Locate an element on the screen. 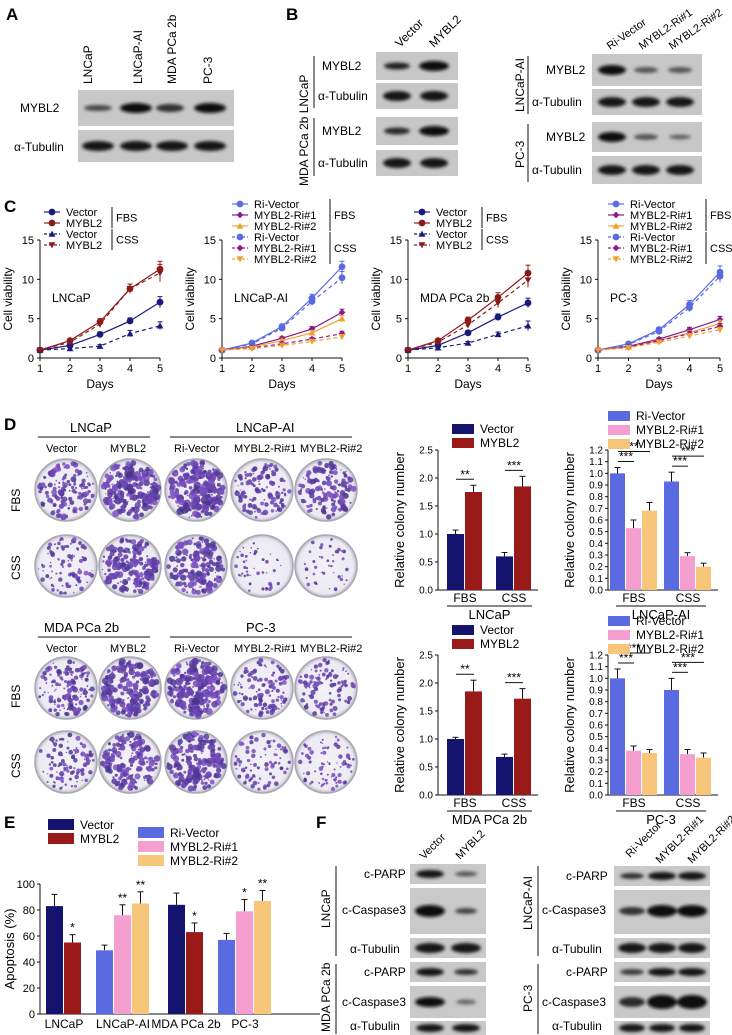 The height and width of the screenshot is (1035, 732). y-tick-label: 15 is located at coordinates (396, 241).